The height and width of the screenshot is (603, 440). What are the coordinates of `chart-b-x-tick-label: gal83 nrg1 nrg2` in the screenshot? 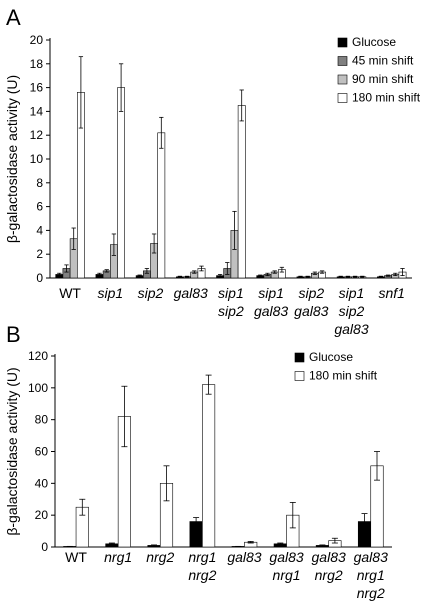 It's located at (371, 575).